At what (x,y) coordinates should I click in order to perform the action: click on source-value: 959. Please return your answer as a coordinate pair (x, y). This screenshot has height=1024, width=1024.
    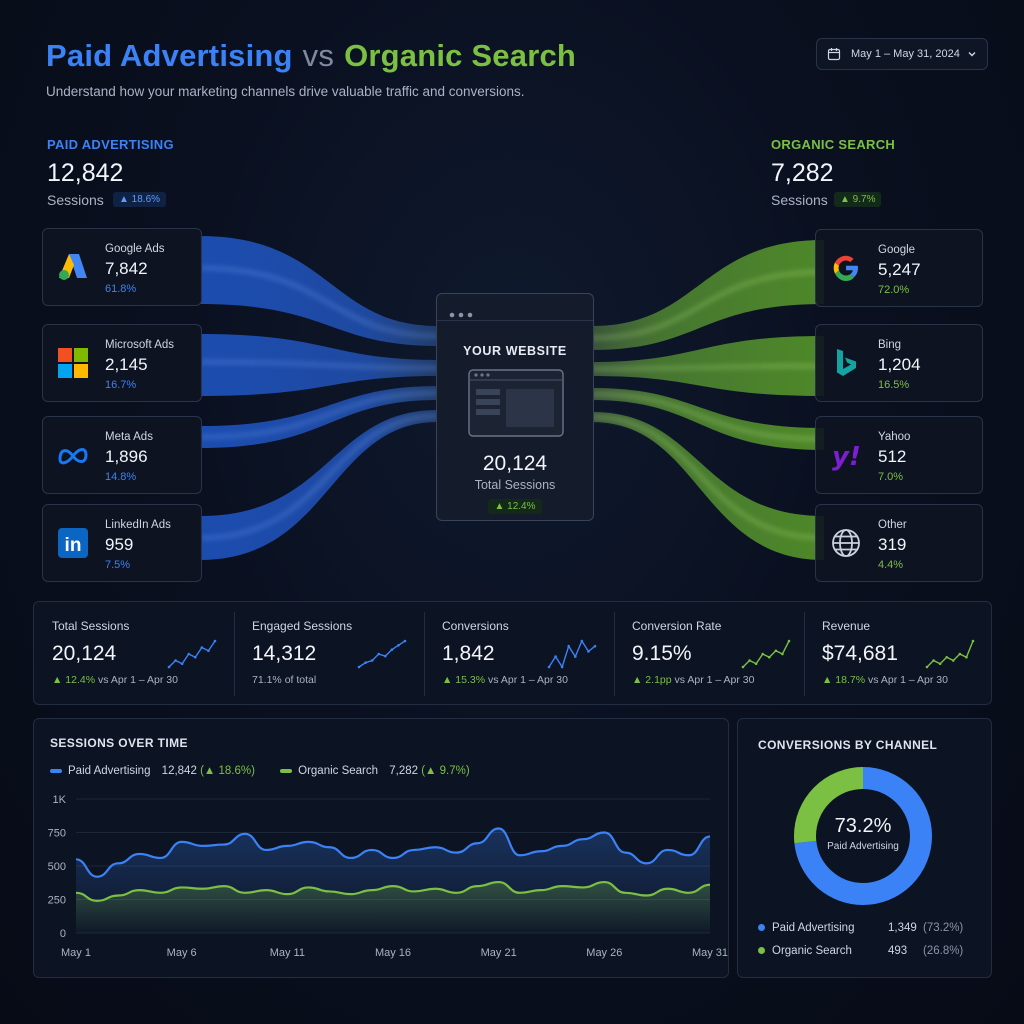
    Looking at the image, I should click on (119, 544).